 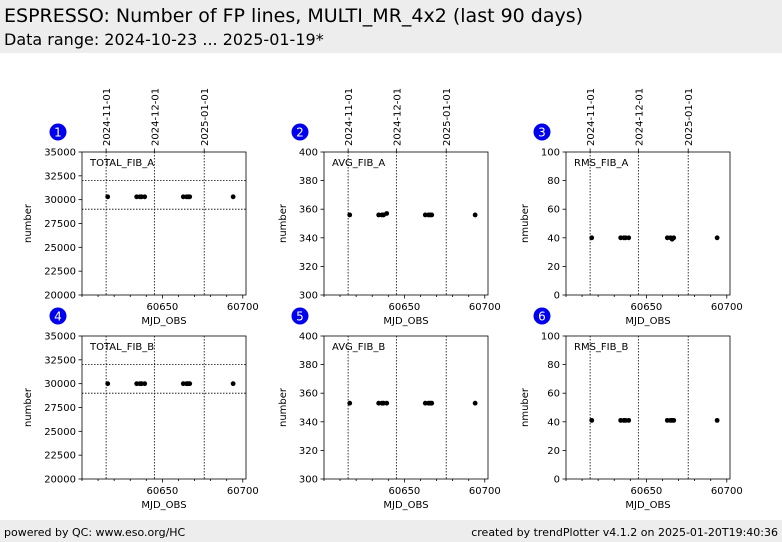 I want to click on panel-6-number-badge, so click(x=542, y=316).